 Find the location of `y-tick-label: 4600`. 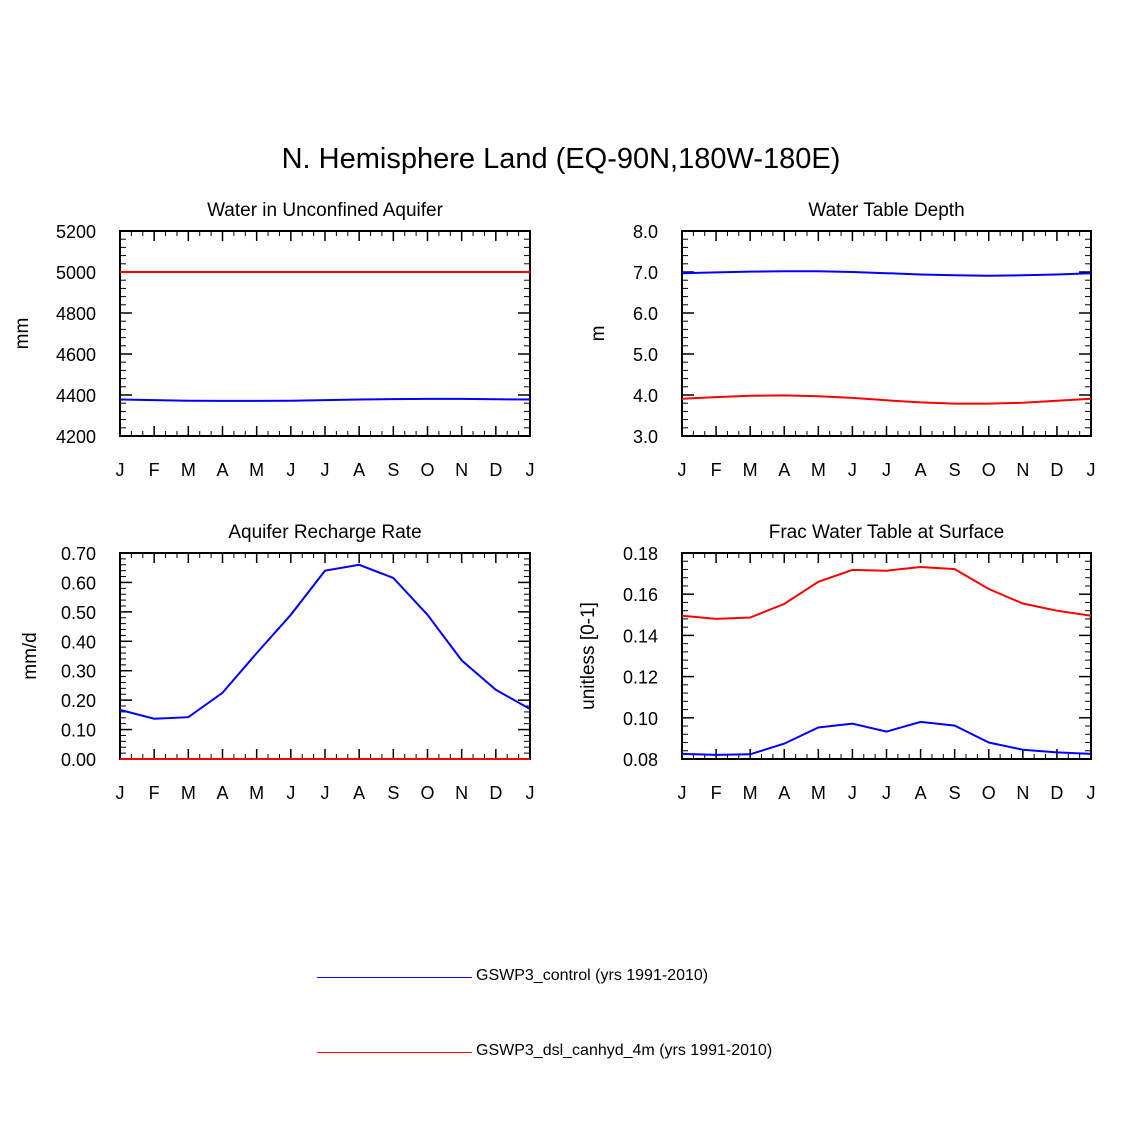

y-tick-label: 4600 is located at coordinates (76, 355).